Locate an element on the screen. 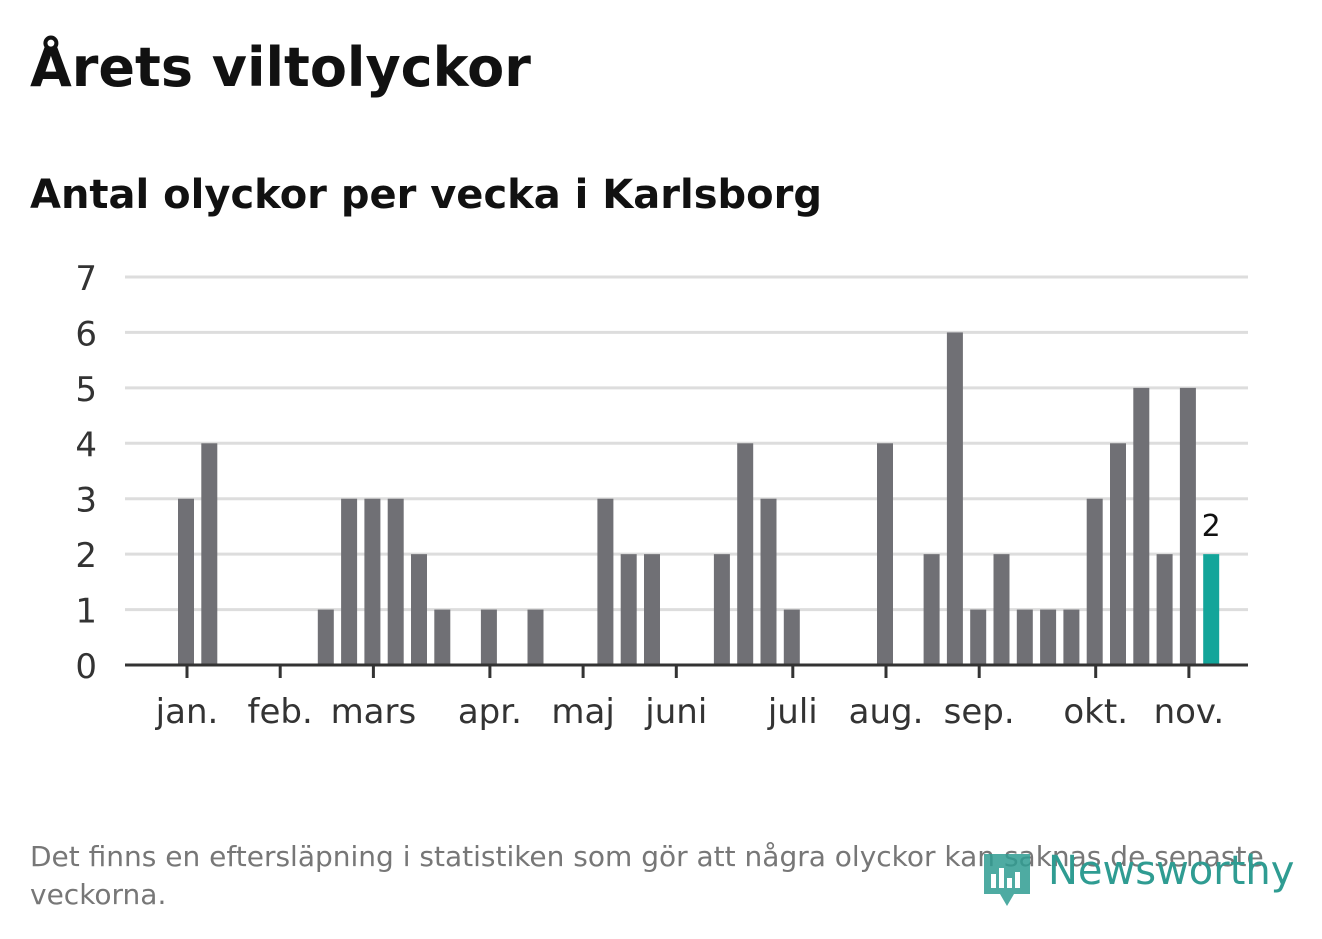  y-tick-label: 7 is located at coordinates (86, 279).